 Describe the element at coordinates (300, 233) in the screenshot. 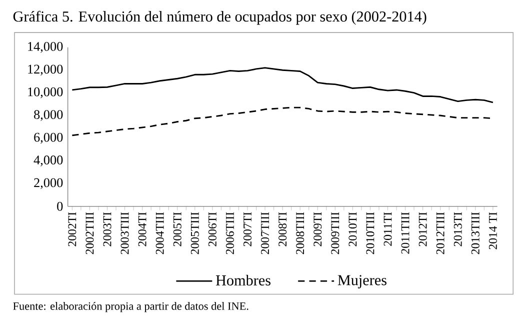

I see `x-tick-label: 2008TIII` at that location.